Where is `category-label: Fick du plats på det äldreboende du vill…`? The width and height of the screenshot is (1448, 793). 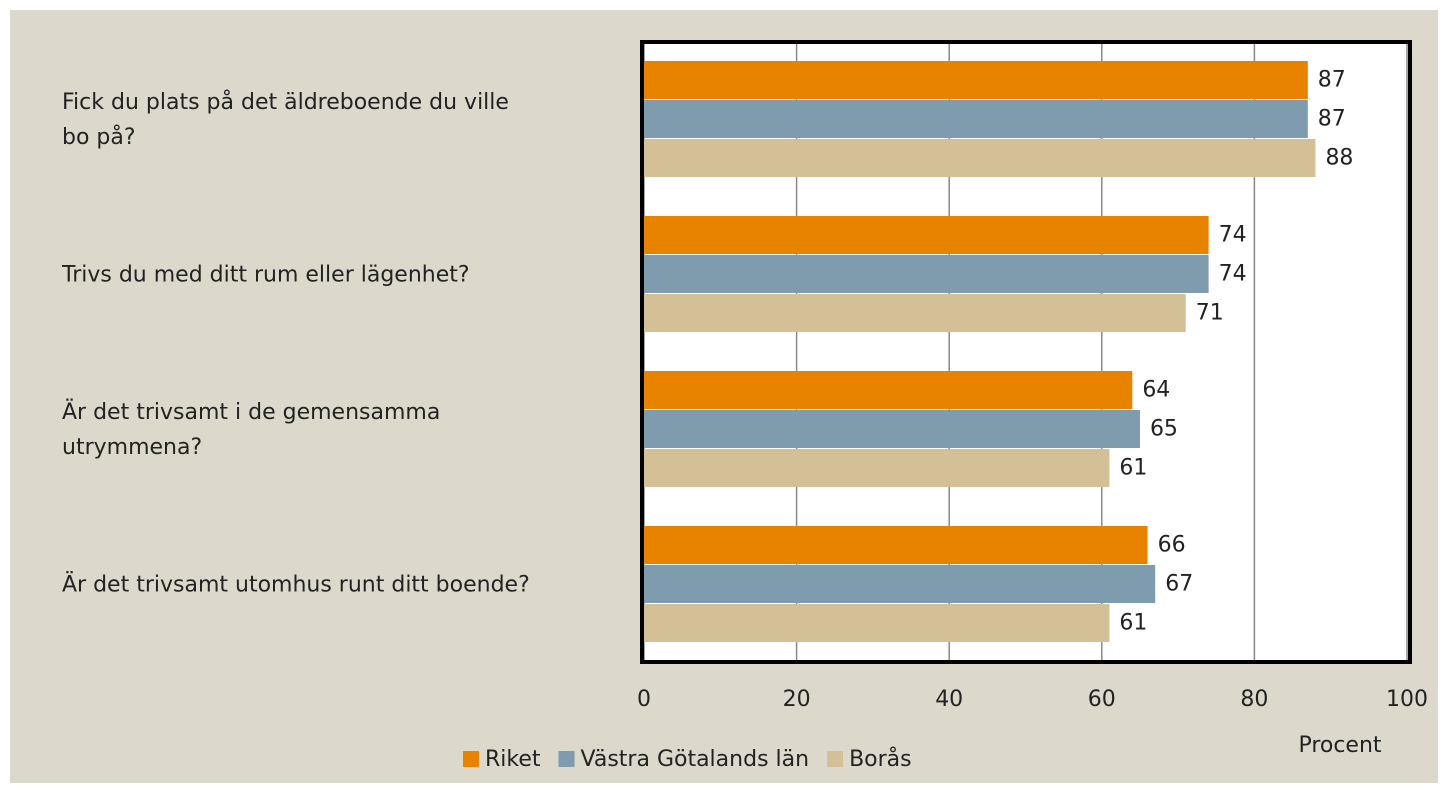
category-label: Fick du plats på det äldreboende du vill… is located at coordinates (285, 119).